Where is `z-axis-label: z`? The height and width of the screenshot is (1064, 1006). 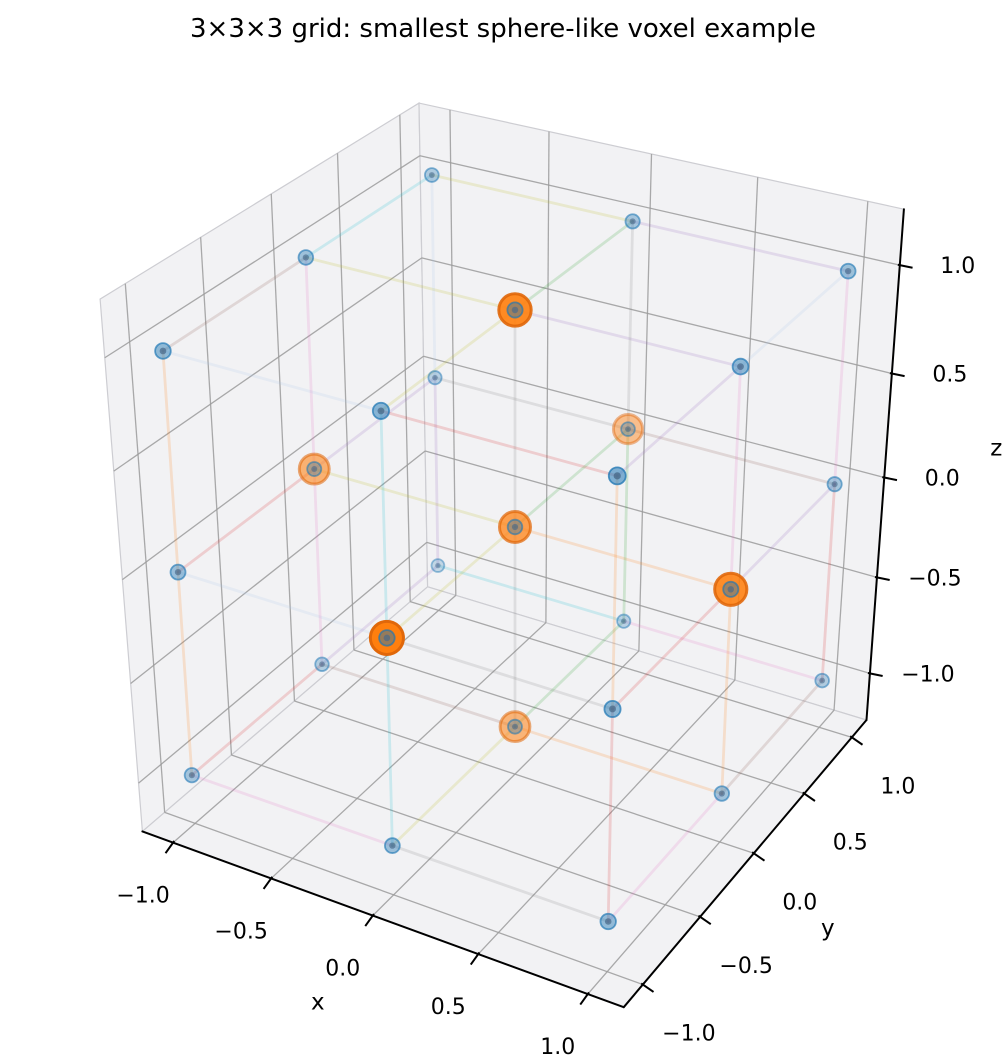
z-axis-label: z is located at coordinates (996, 449).